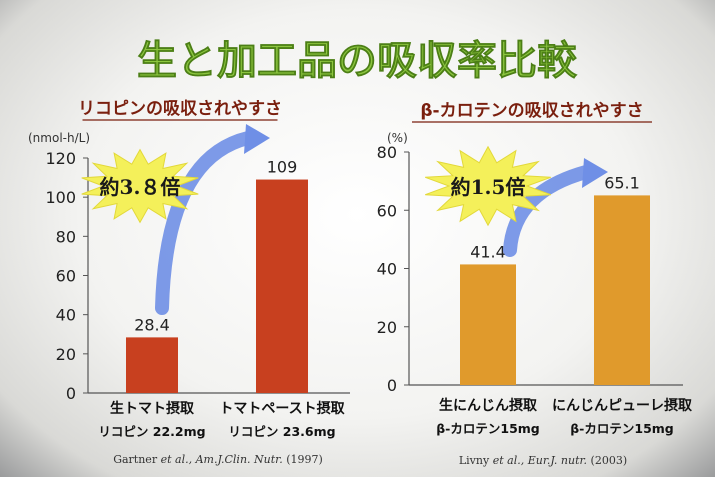  I want to click on category-sublabel: リコピン 22.2mg, so click(151, 431).